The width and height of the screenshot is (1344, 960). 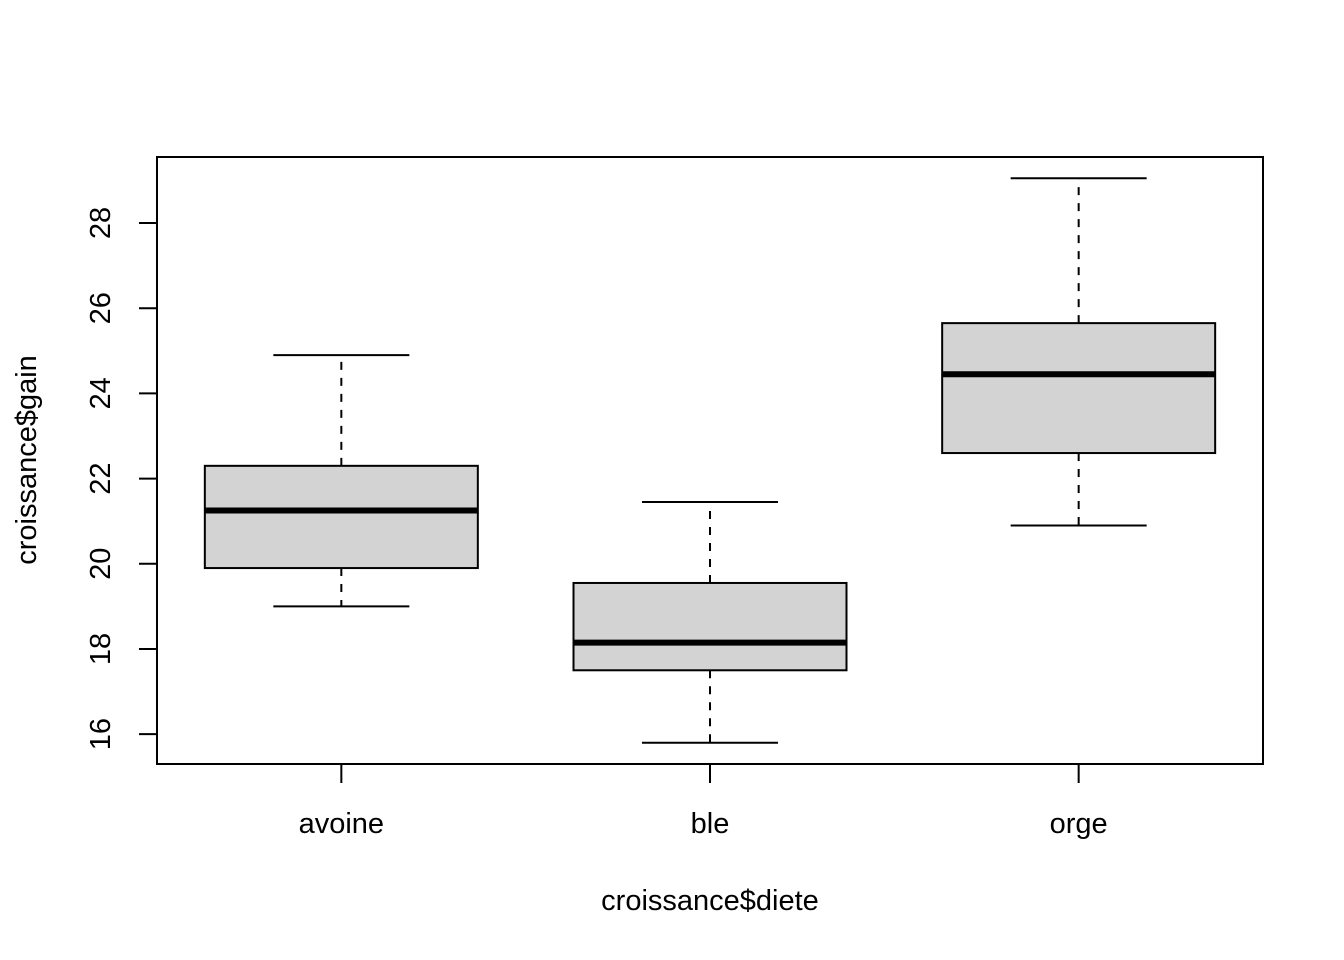 I want to click on x-tick-label: orge, so click(x=1079, y=824).